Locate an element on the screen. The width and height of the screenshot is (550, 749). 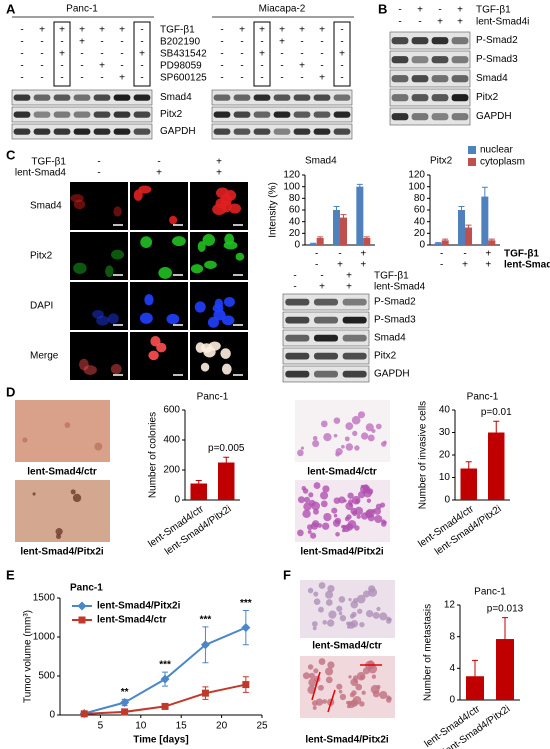
image-row-label: Merge is located at coordinates (44, 356).